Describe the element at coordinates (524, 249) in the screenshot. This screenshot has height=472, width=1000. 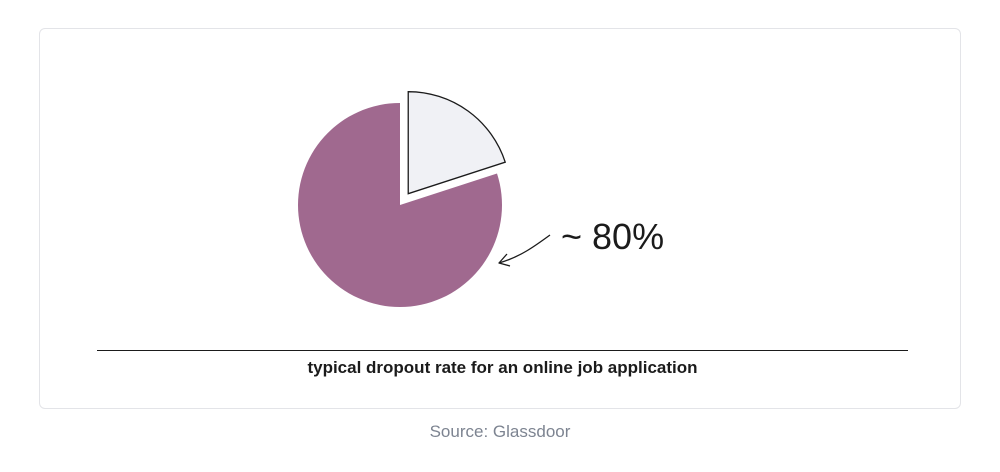
I see `annotation-arrow` at that location.